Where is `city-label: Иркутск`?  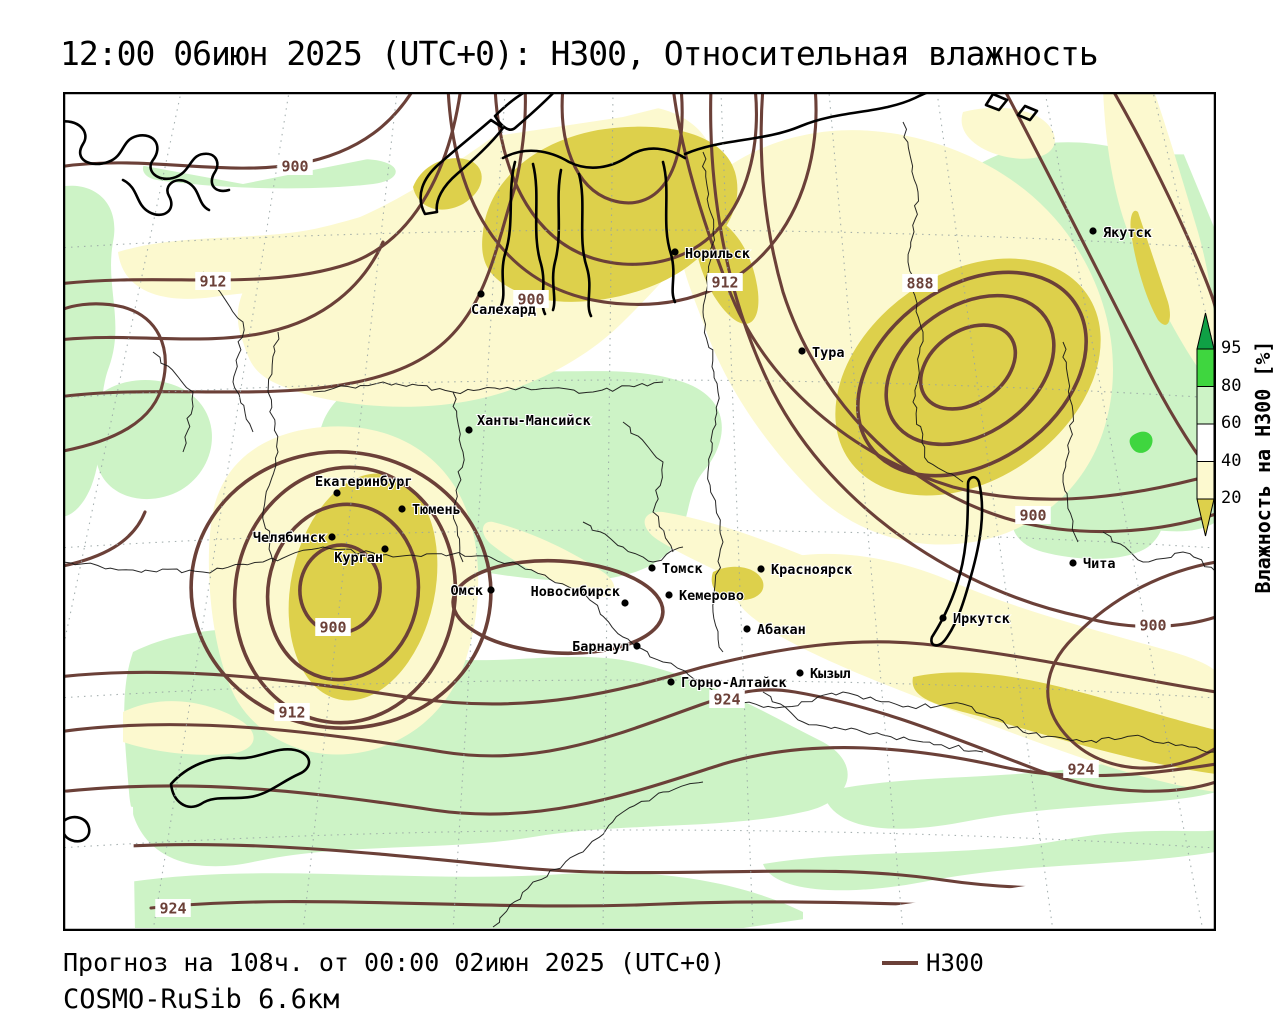 city-label: Иркутск is located at coordinates (981, 619).